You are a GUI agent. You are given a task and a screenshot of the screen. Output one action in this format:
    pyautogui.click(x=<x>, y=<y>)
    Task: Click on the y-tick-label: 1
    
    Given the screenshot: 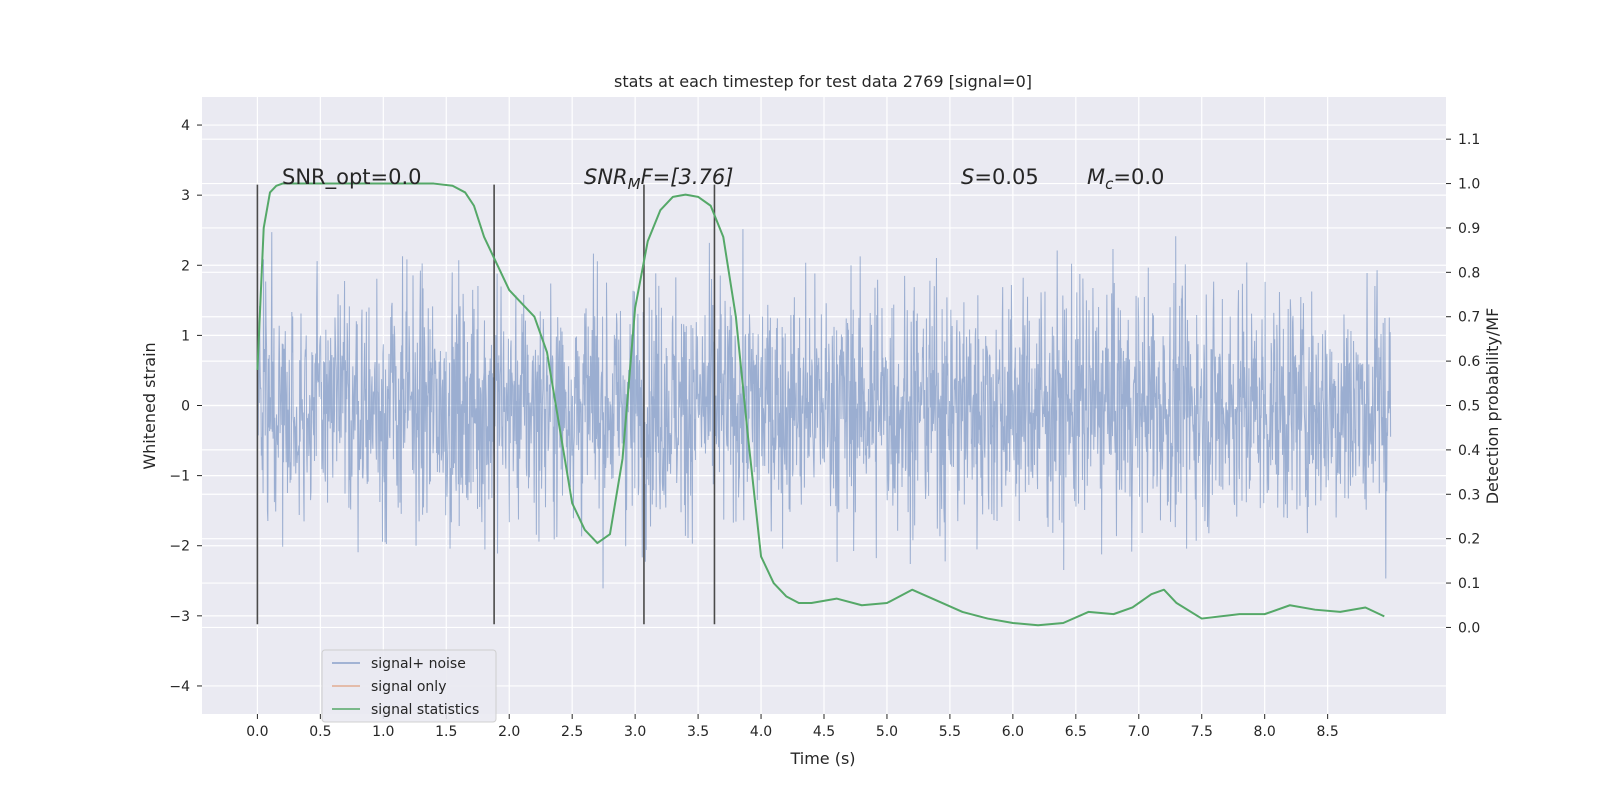 What is the action you would take?
    pyautogui.click(x=185, y=336)
    